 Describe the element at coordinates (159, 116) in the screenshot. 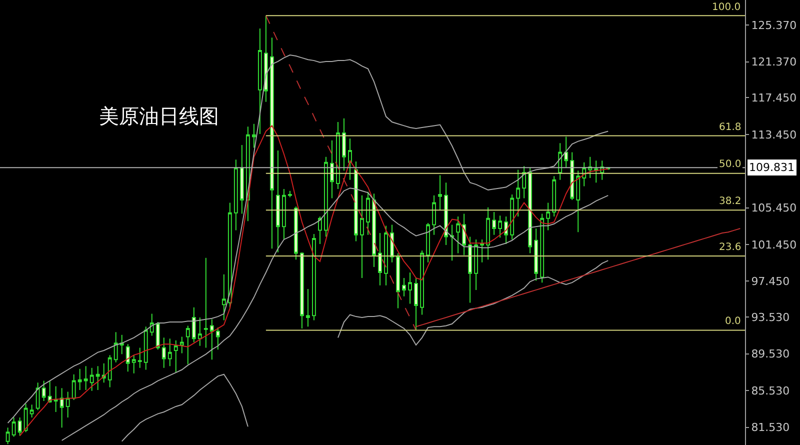

I see `text: 美原油日线图` at that location.